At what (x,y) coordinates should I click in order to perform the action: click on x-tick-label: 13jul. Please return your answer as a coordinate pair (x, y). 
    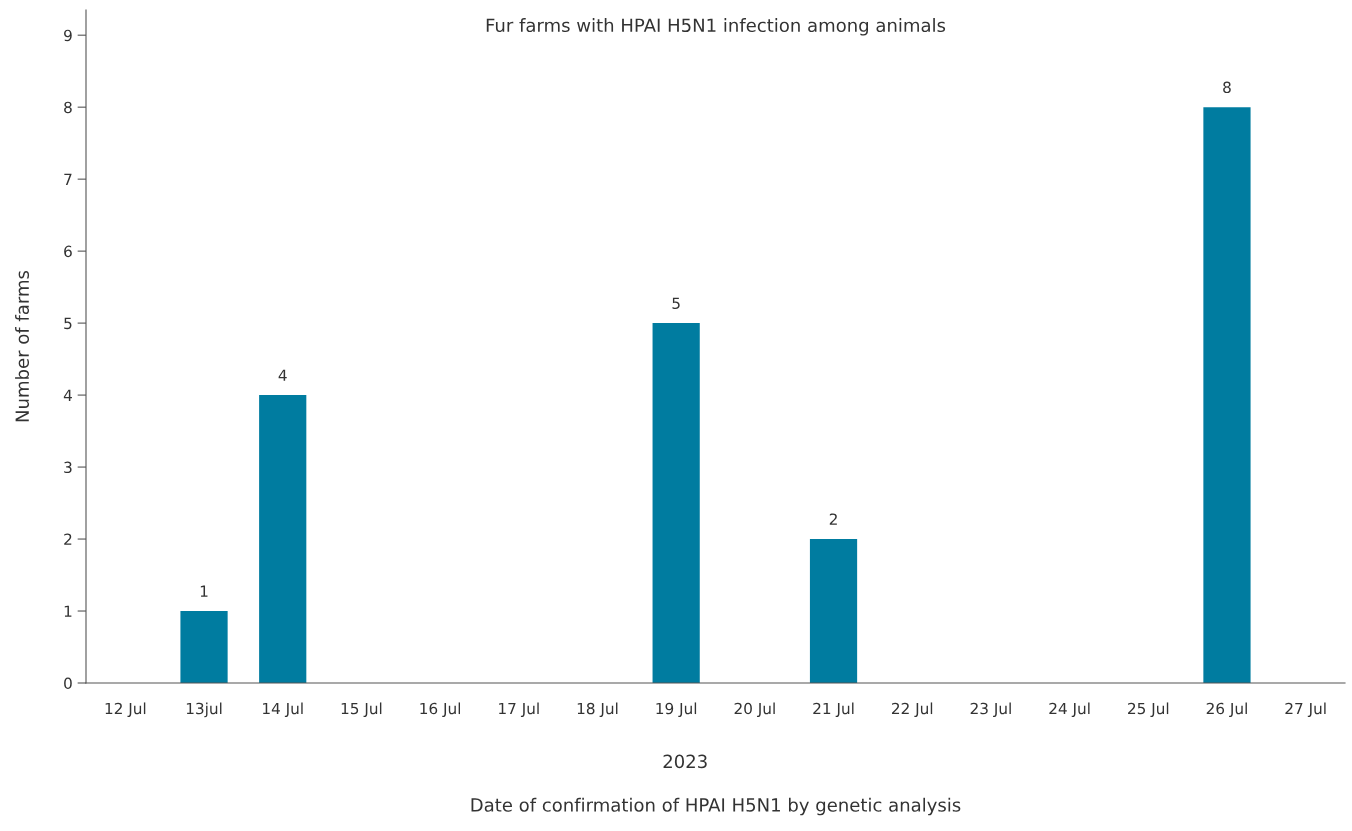
    Looking at the image, I should click on (204, 710).